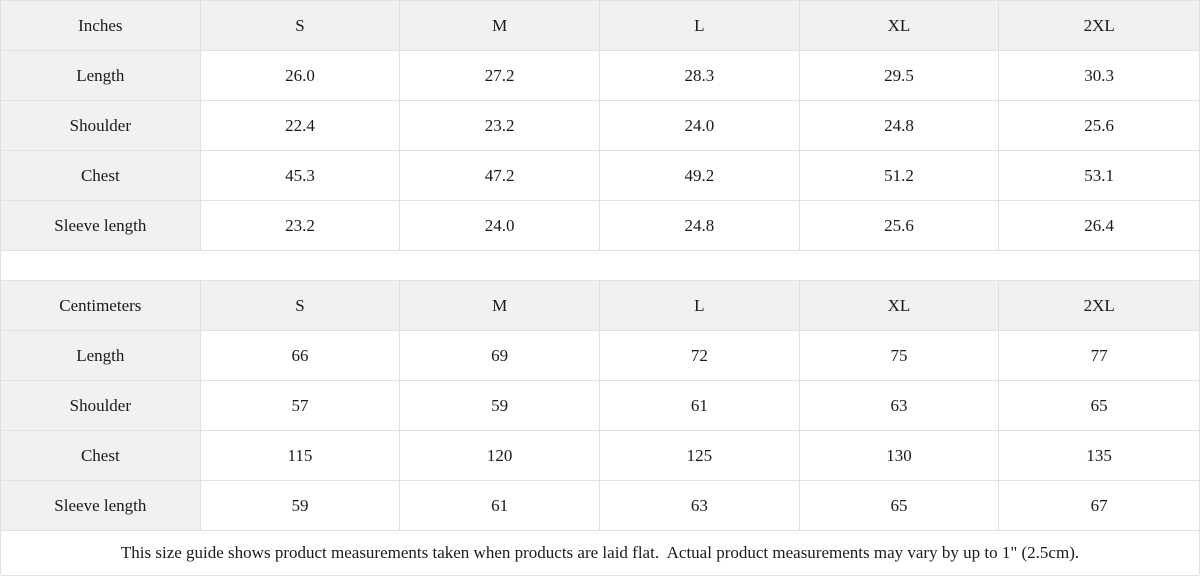  What do you see at coordinates (1099, 176) in the screenshot?
I see `value-cell: 53.1` at bounding box center [1099, 176].